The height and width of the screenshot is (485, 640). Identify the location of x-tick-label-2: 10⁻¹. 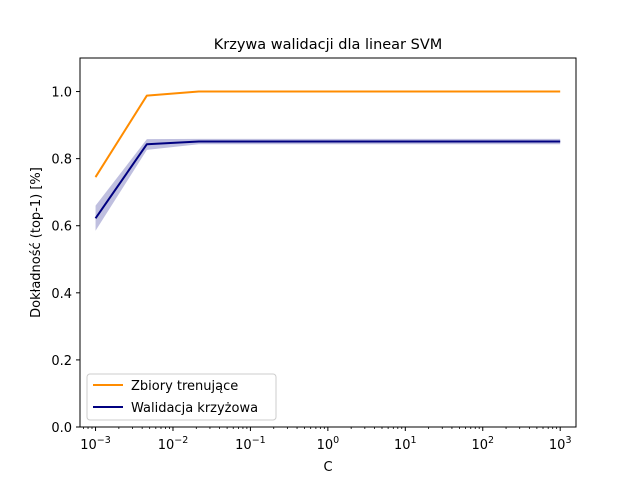
(250, 444).